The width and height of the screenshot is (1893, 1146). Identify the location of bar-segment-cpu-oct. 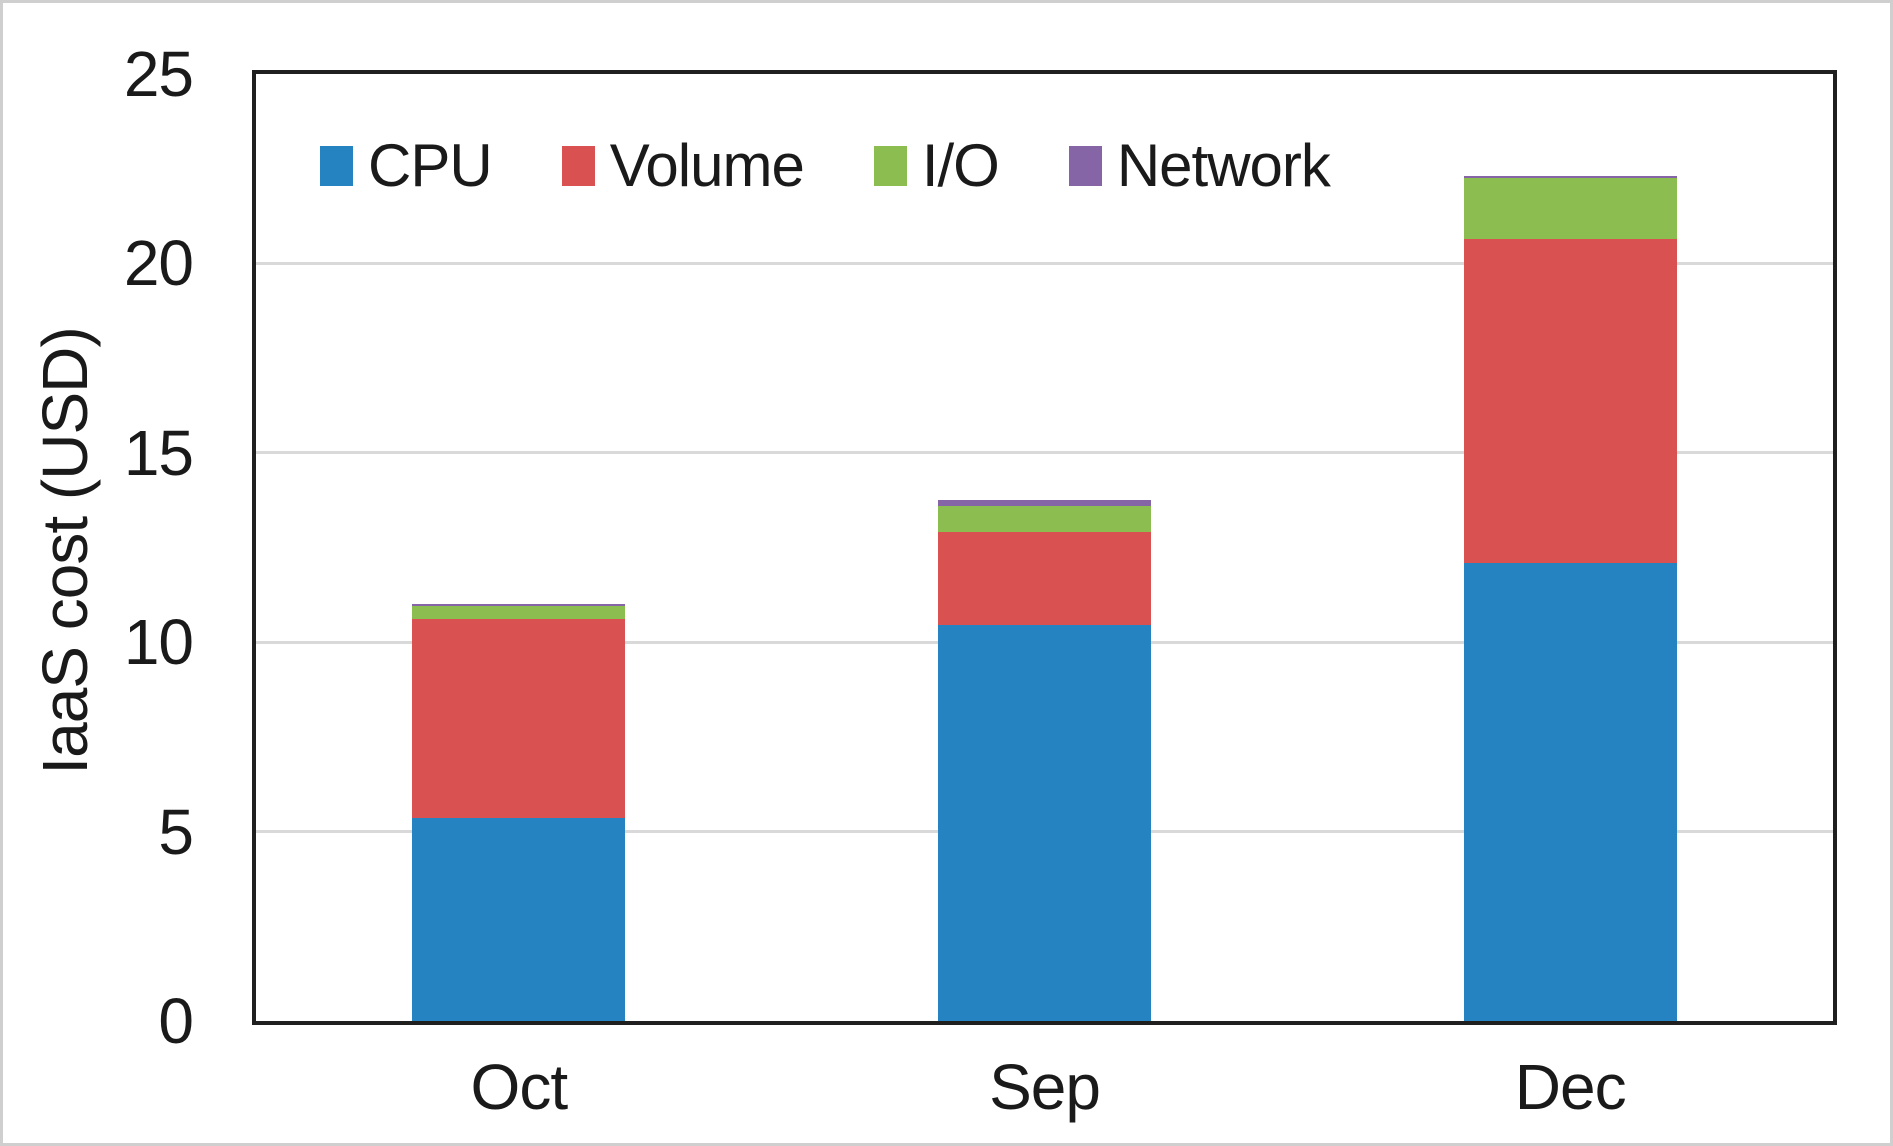
(519, 919).